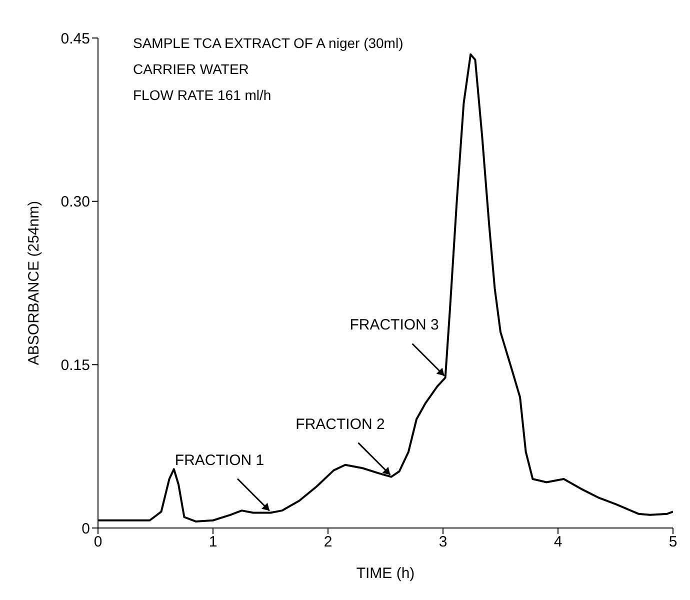 Image resolution: width=690 pixels, height=600 pixels. What do you see at coordinates (75, 365) in the screenshot?
I see `y-tick-label: 0.15` at bounding box center [75, 365].